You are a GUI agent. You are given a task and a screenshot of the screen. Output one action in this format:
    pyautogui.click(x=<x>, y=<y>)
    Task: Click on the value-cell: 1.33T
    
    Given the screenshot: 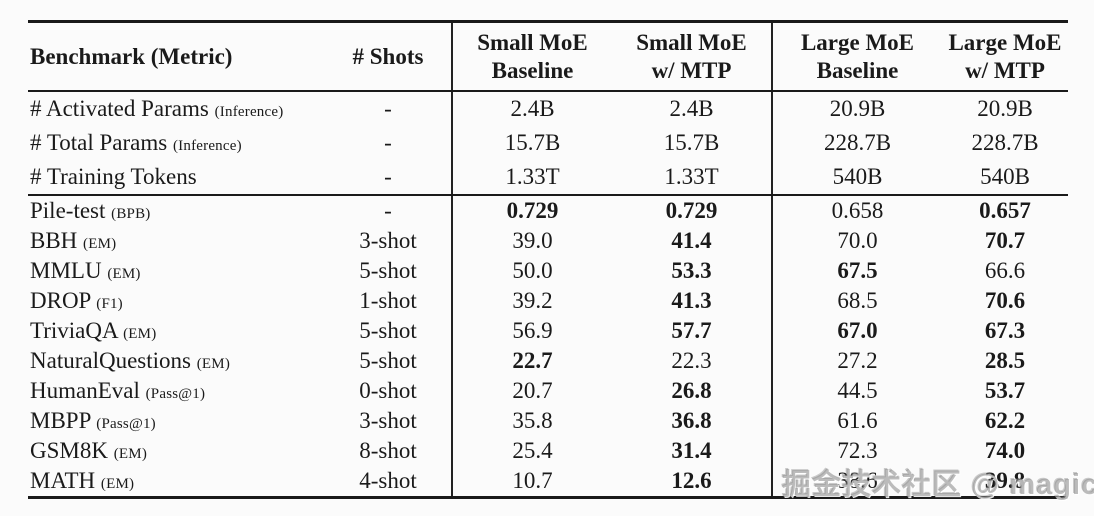 What is the action you would take?
    pyautogui.click(x=531, y=178)
    